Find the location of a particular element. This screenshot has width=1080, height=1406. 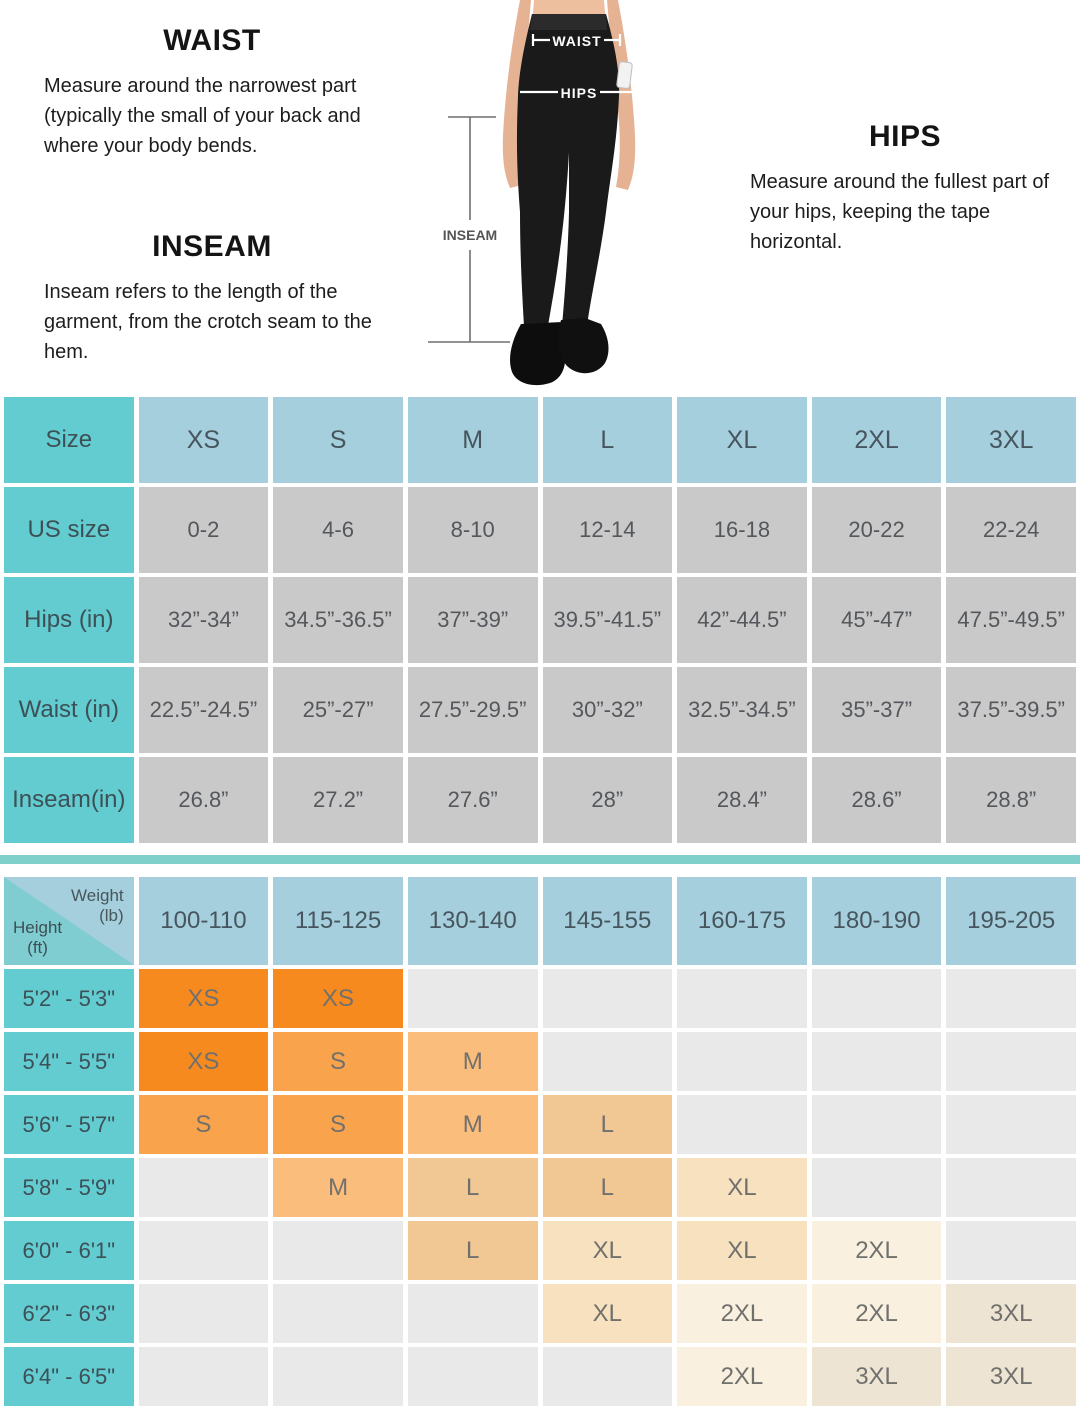

waist-measure-annotation: WAIST is located at coordinates (576, 41).